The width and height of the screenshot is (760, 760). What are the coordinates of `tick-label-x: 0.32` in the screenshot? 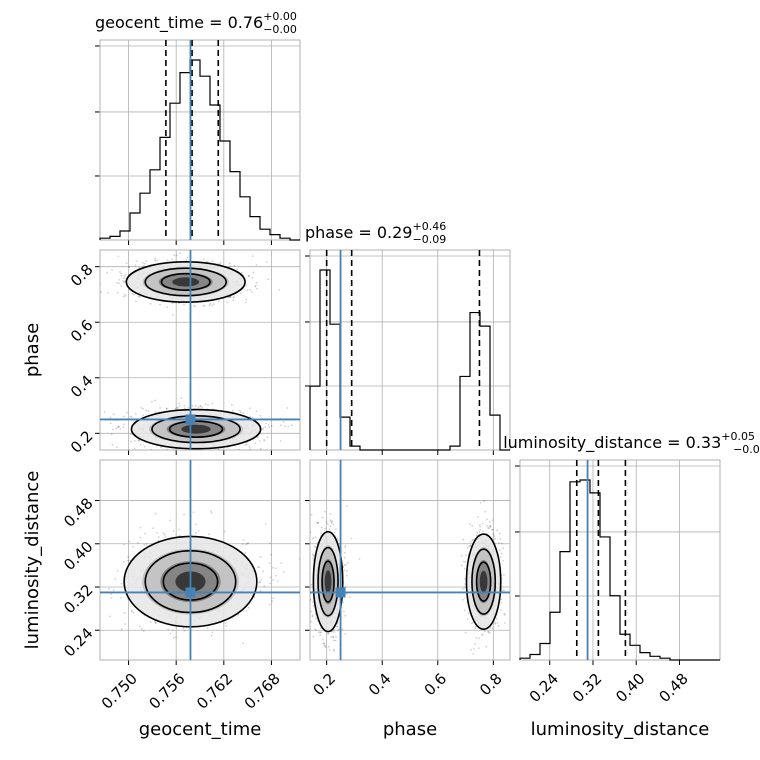 It's located at (587, 688).